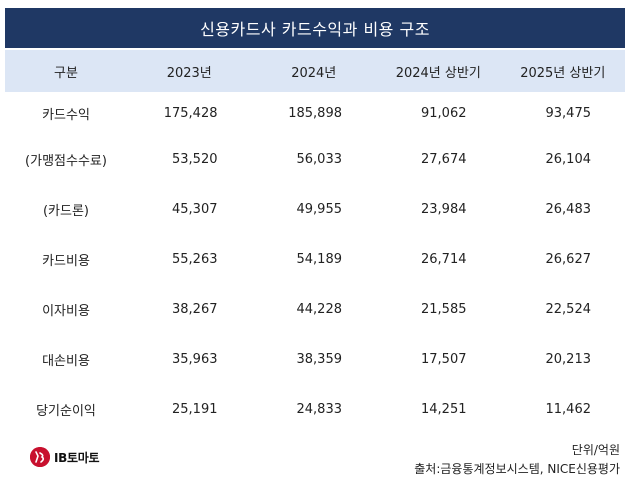  I want to click on table-row: (가맹점수수료) 53,520 56,033 27,674 26,104, so click(315, 159).